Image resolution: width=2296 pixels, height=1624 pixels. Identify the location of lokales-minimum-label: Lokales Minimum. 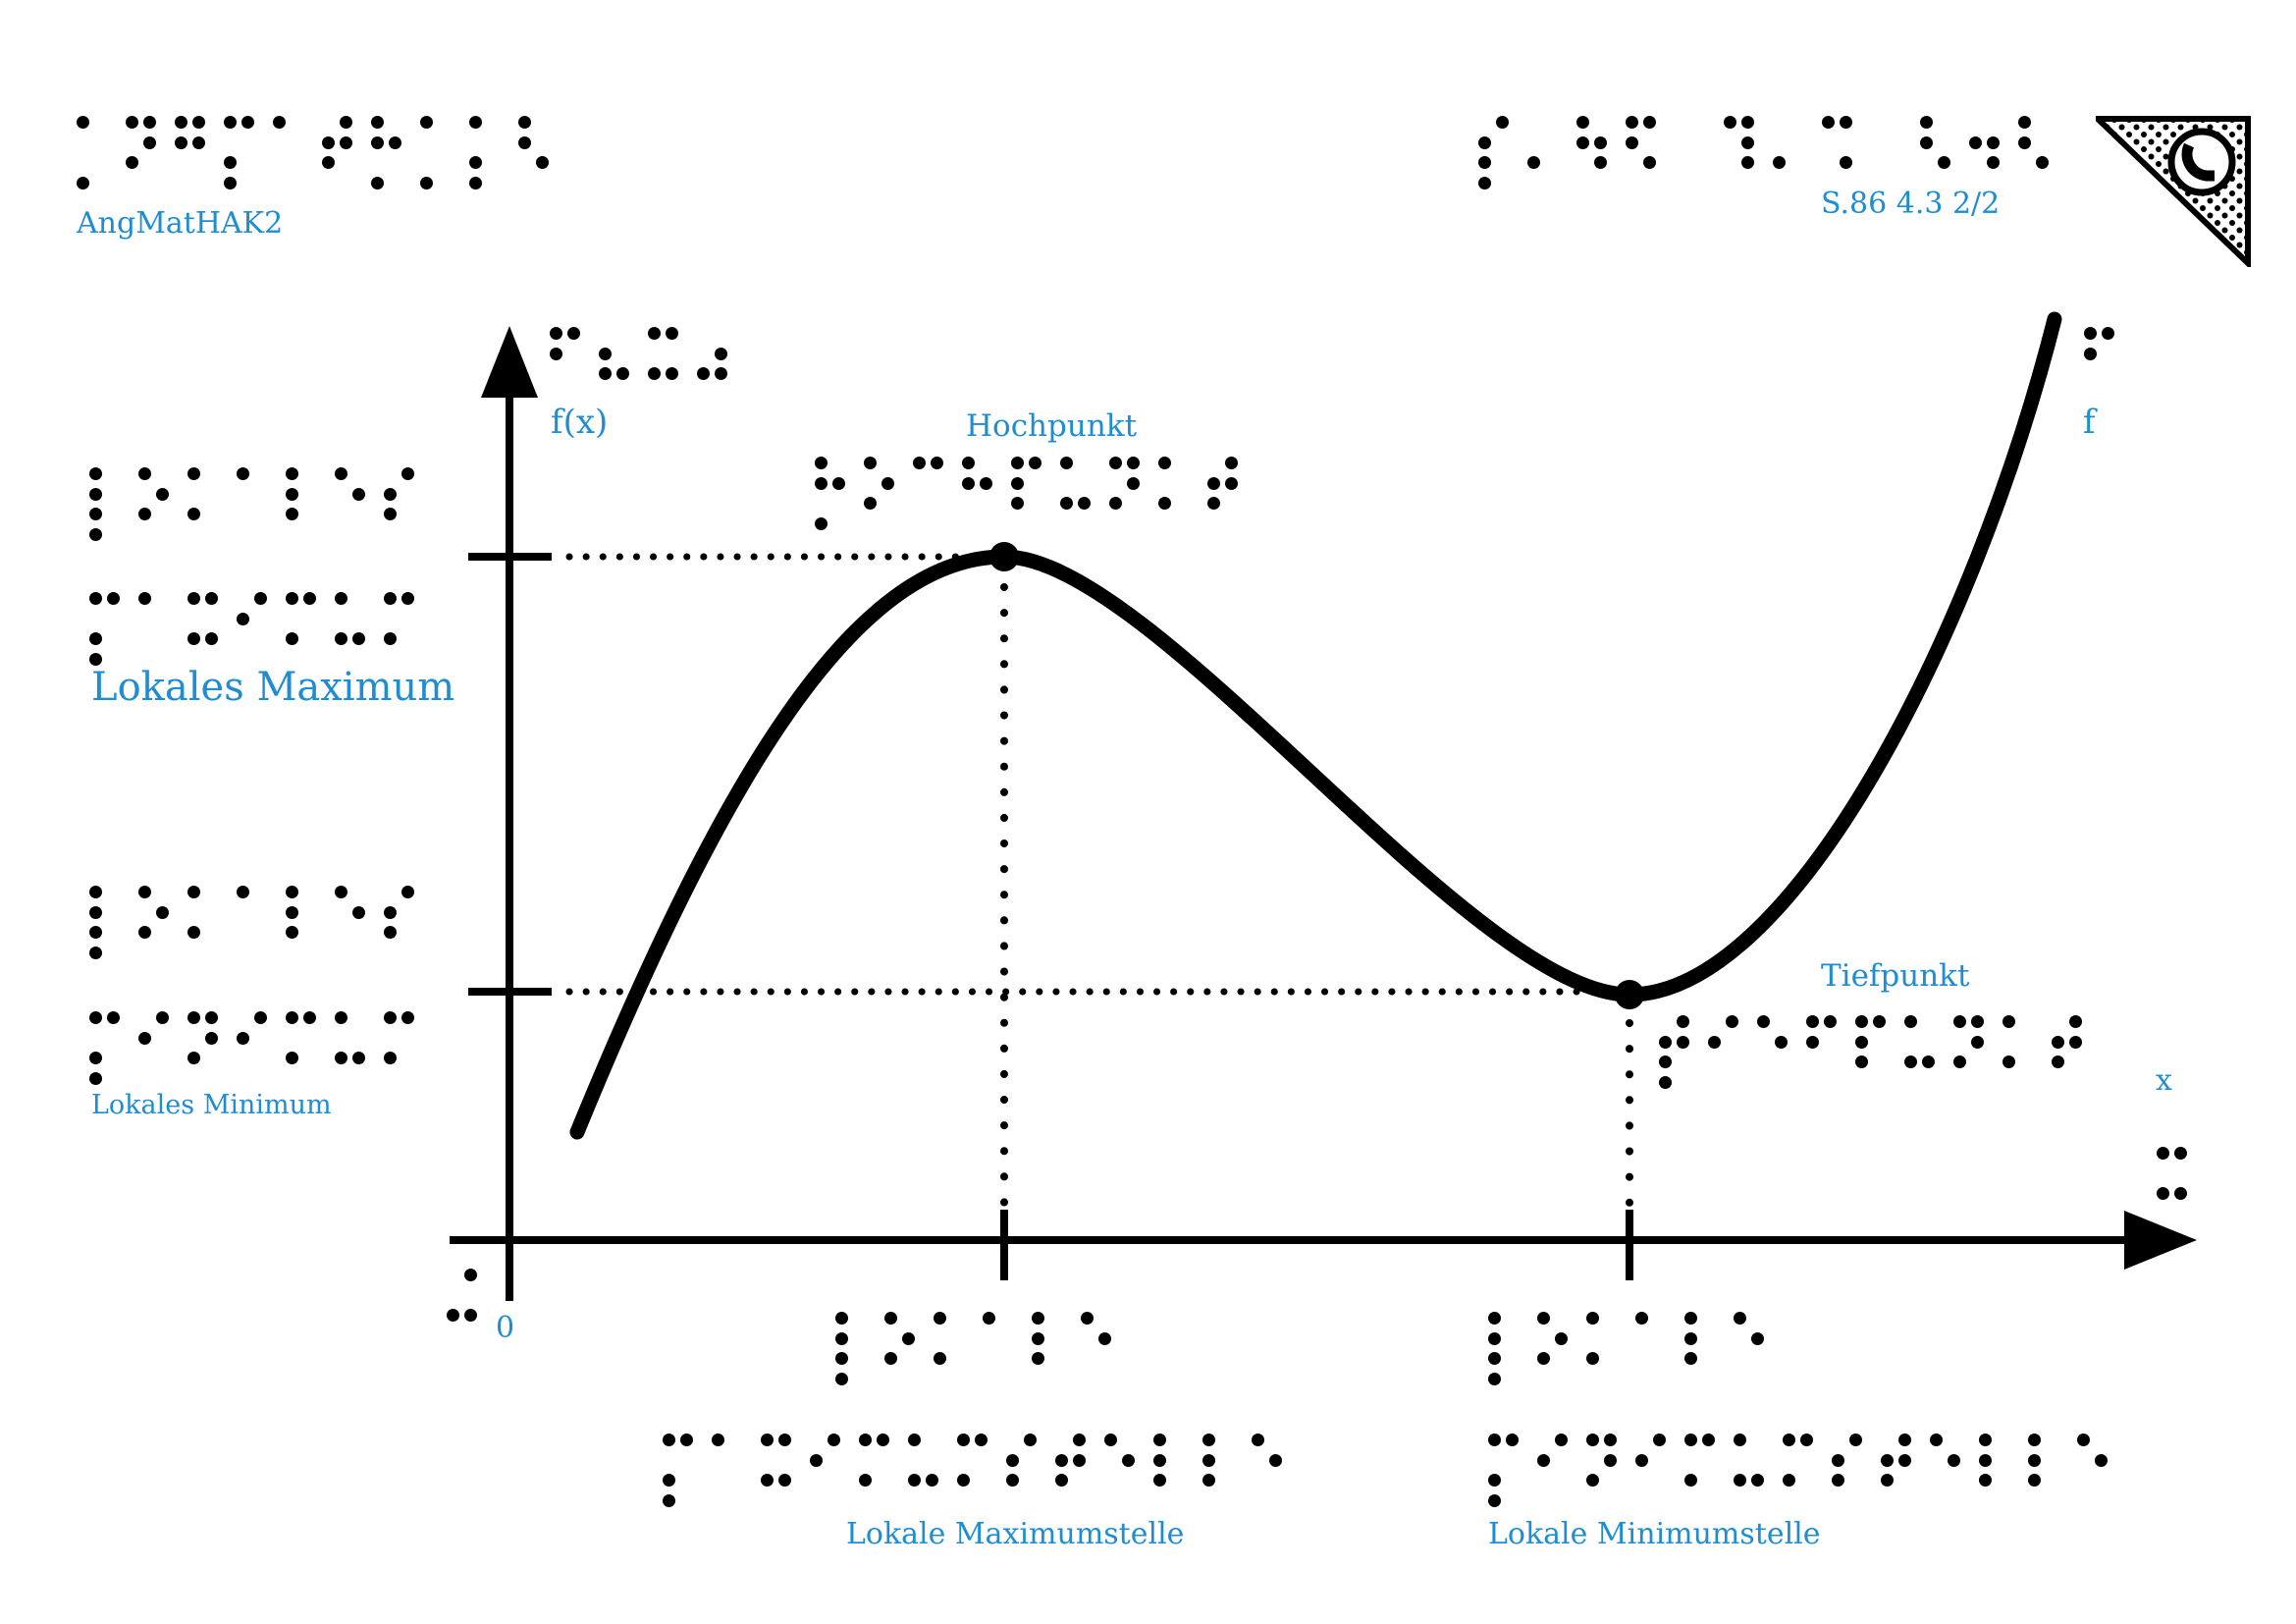
(212, 1105).